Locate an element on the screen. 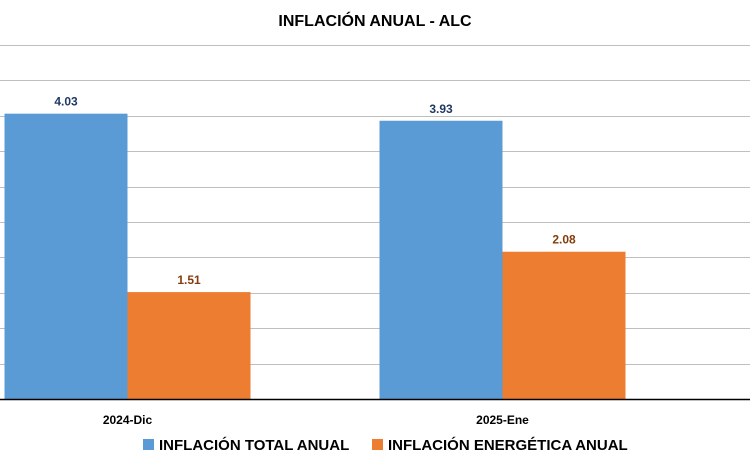 The width and height of the screenshot is (750, 466). bar-total-2025-Ene is located at coordinates (441, 260).